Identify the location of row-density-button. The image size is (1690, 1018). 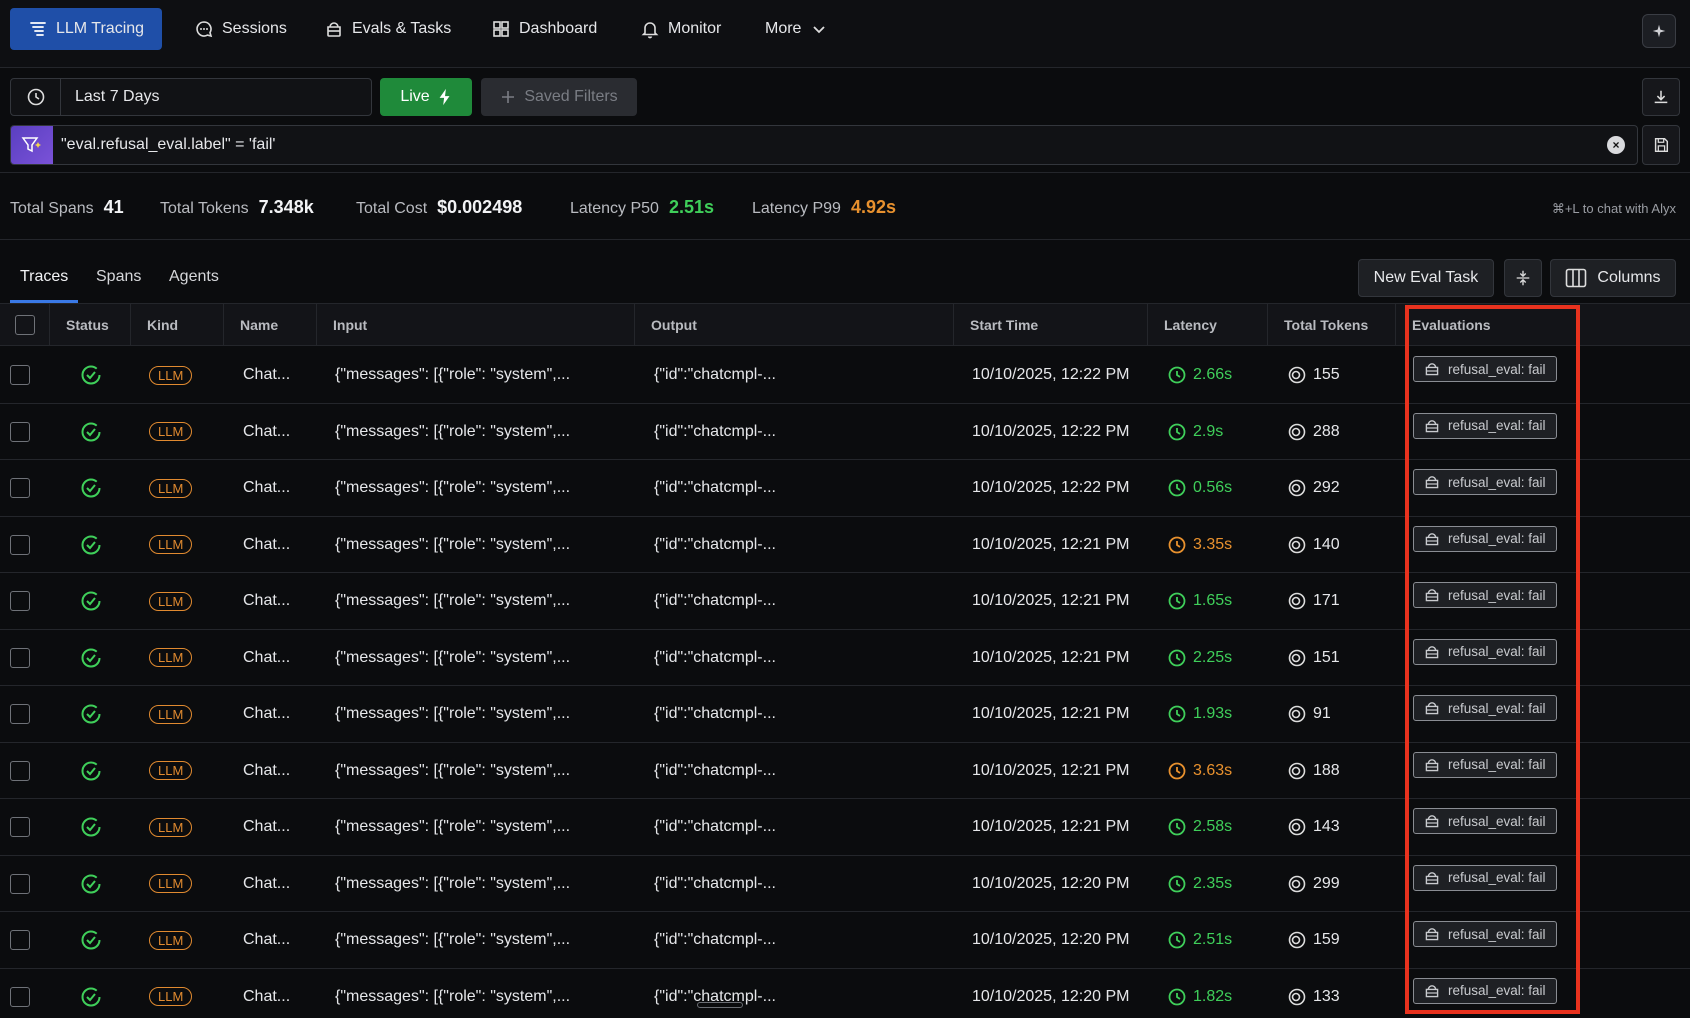
(1523, 278).